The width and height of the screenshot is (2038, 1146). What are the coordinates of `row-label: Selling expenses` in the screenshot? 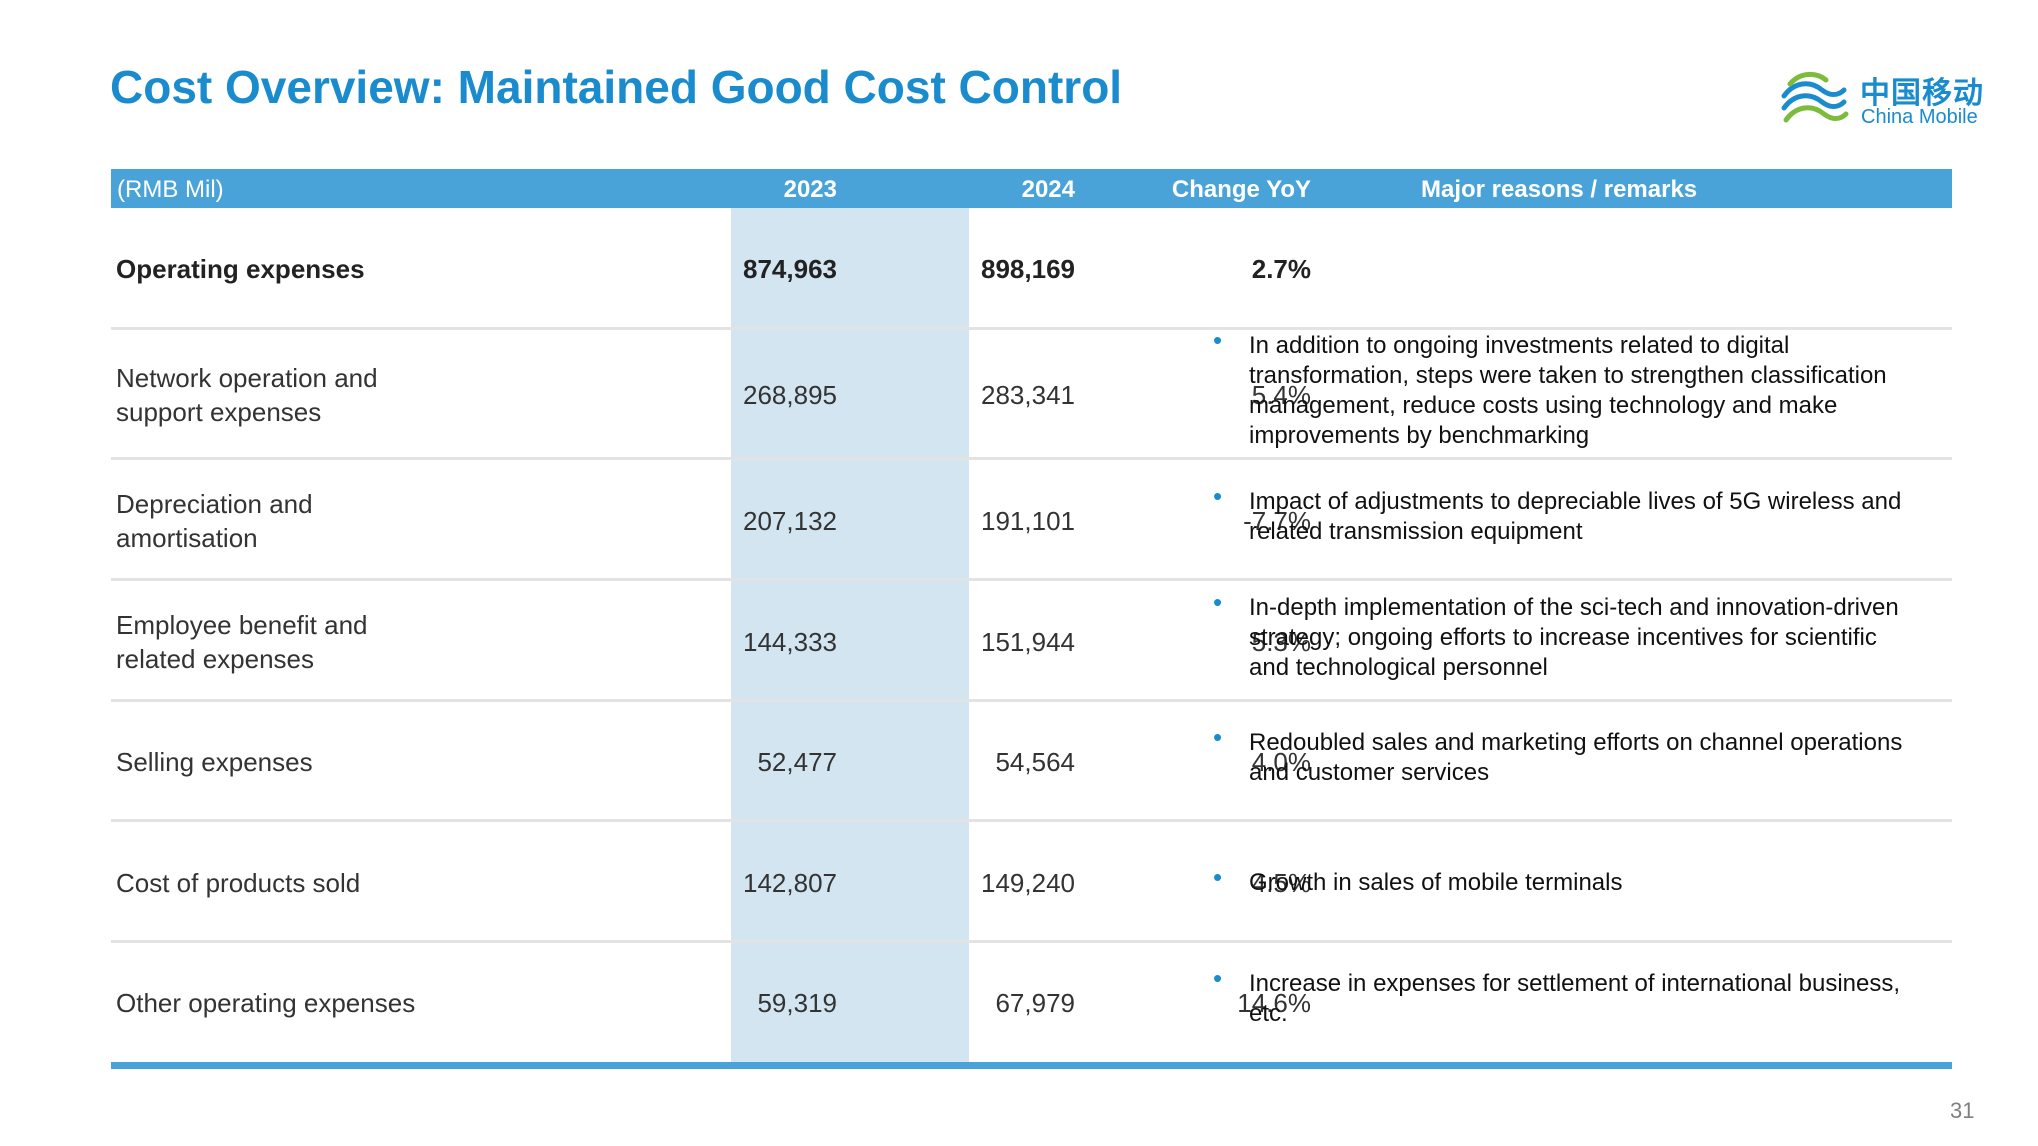 It's located at (214, 762).